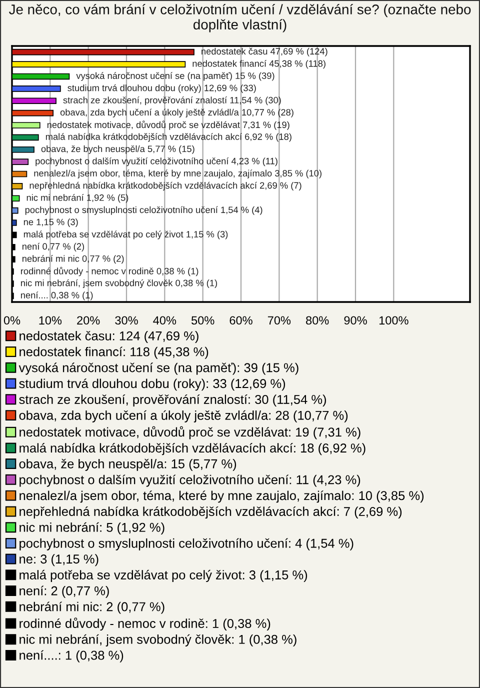  Describe the element at coordinates (162, 88) in the screenshot. I see `category-label: studium trvá dlouhou dobu (roky) 12,69 % (33)` at that location.